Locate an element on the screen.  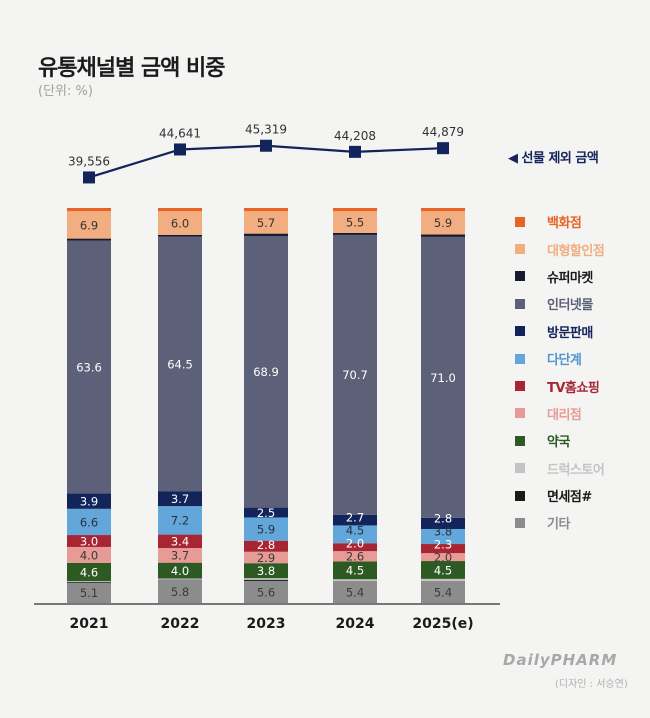
bar-value-label: 2.0 is located at coordinates (443, 557).